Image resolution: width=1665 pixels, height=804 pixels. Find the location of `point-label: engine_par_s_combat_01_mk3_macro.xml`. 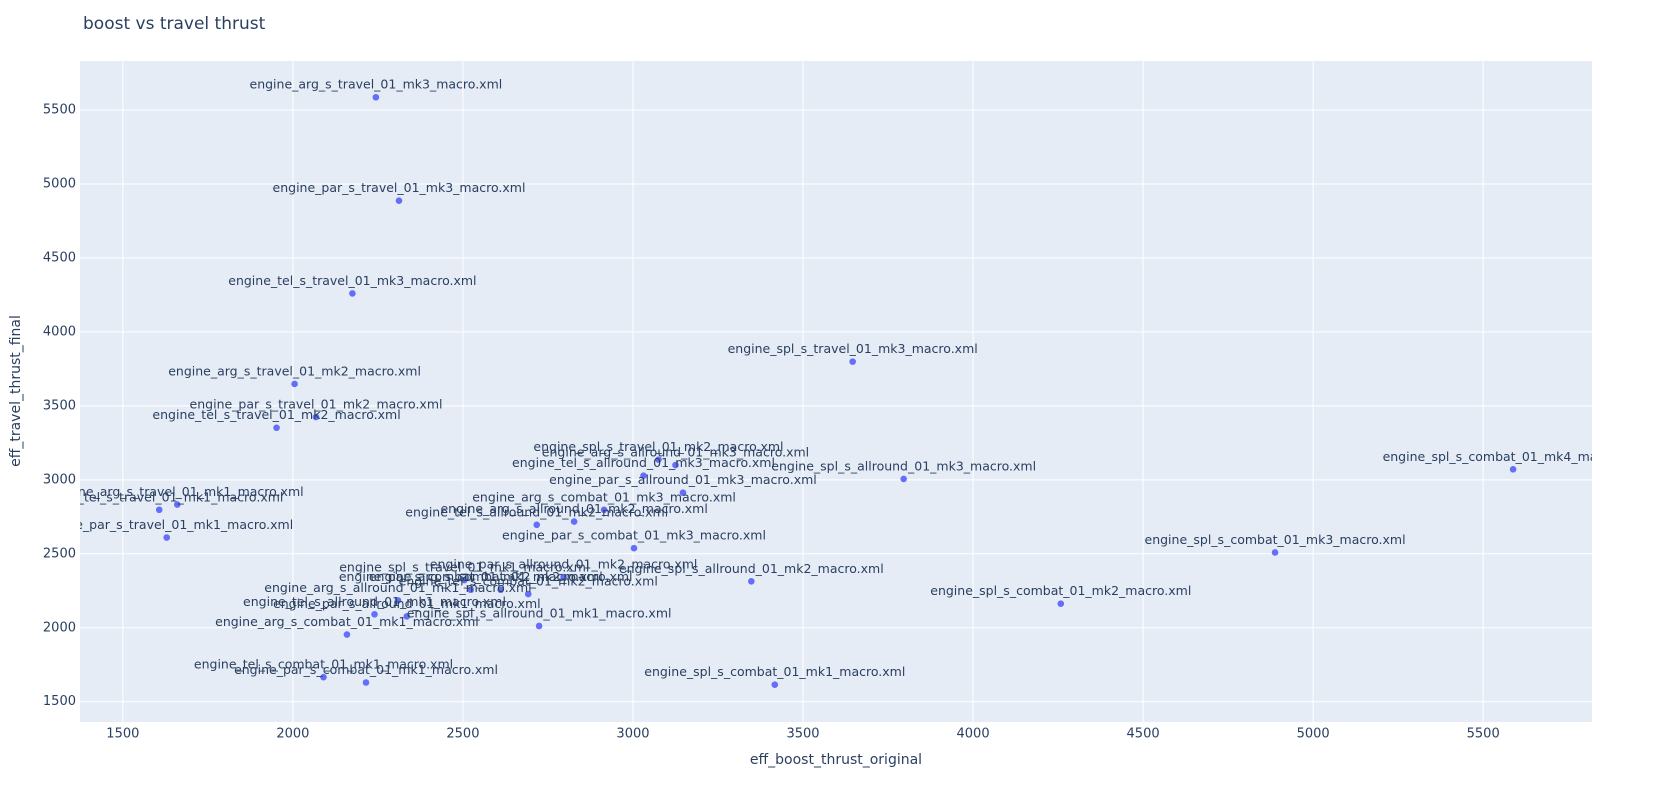

point-label: engine_par_s_combat_01_mk3_macro.xml is located at coordinates (634, 535).